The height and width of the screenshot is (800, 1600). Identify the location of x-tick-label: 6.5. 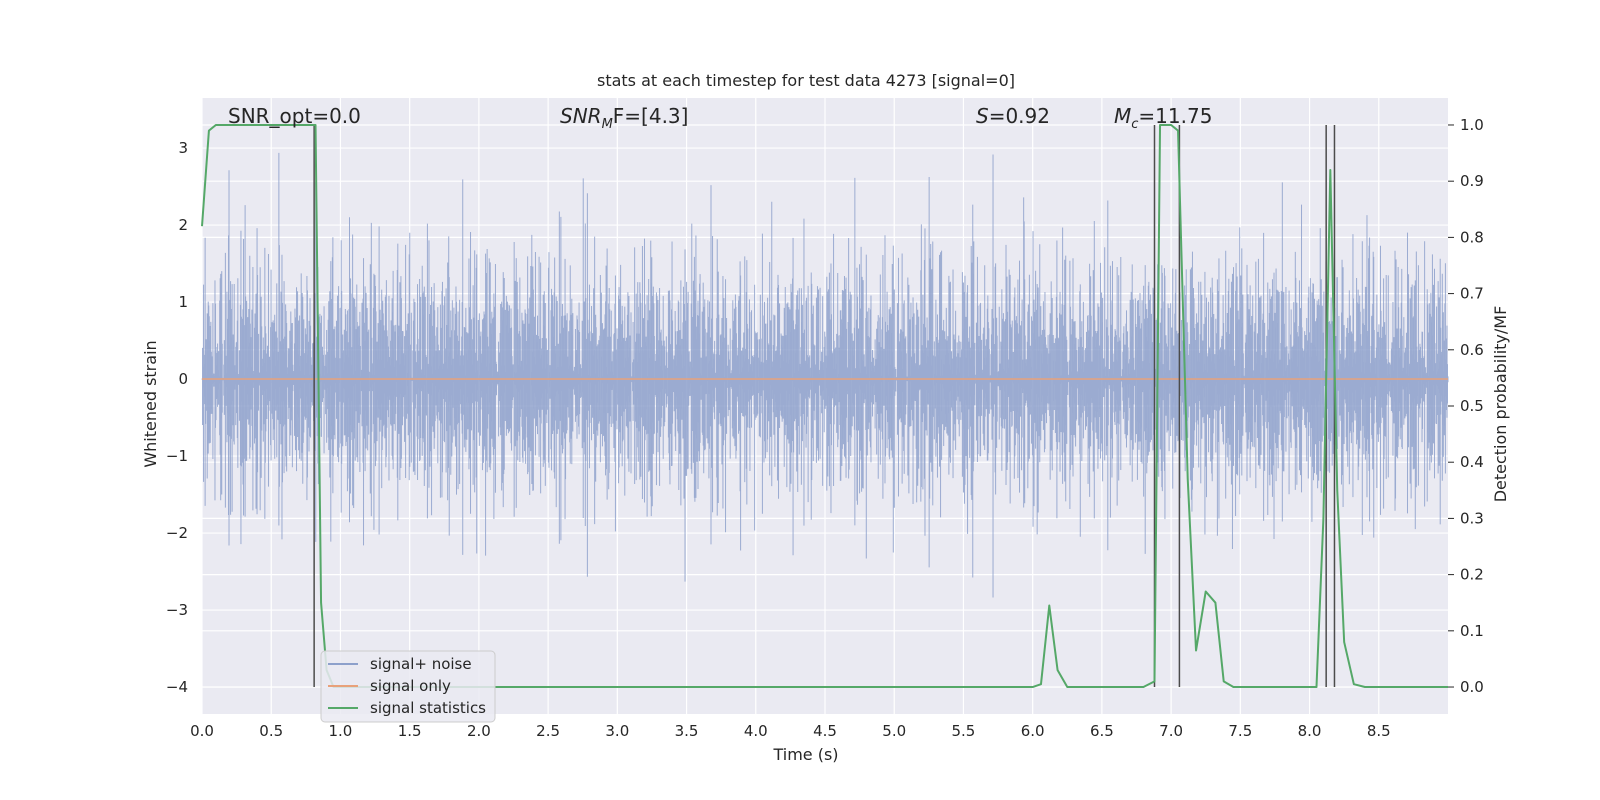
(1102, 731).